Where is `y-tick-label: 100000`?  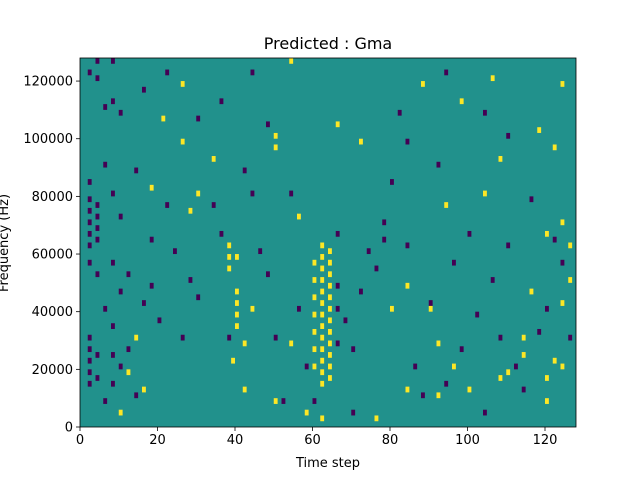 y-tick-label: 100000 is located at coordinates (48, 139).